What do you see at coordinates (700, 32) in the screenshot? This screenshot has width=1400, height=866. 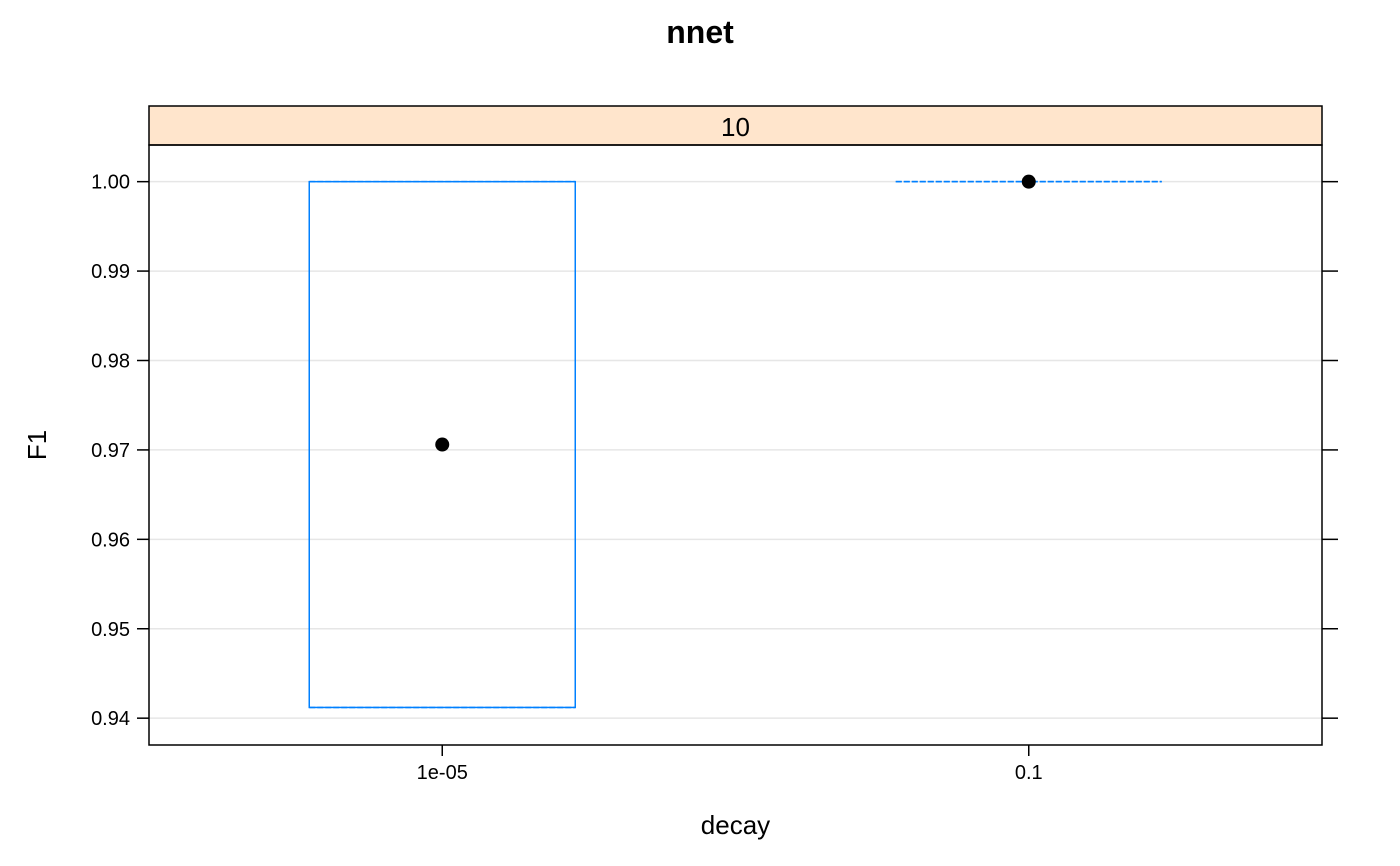 I see `chart-title: nnet` at bounding box center [700, 32].